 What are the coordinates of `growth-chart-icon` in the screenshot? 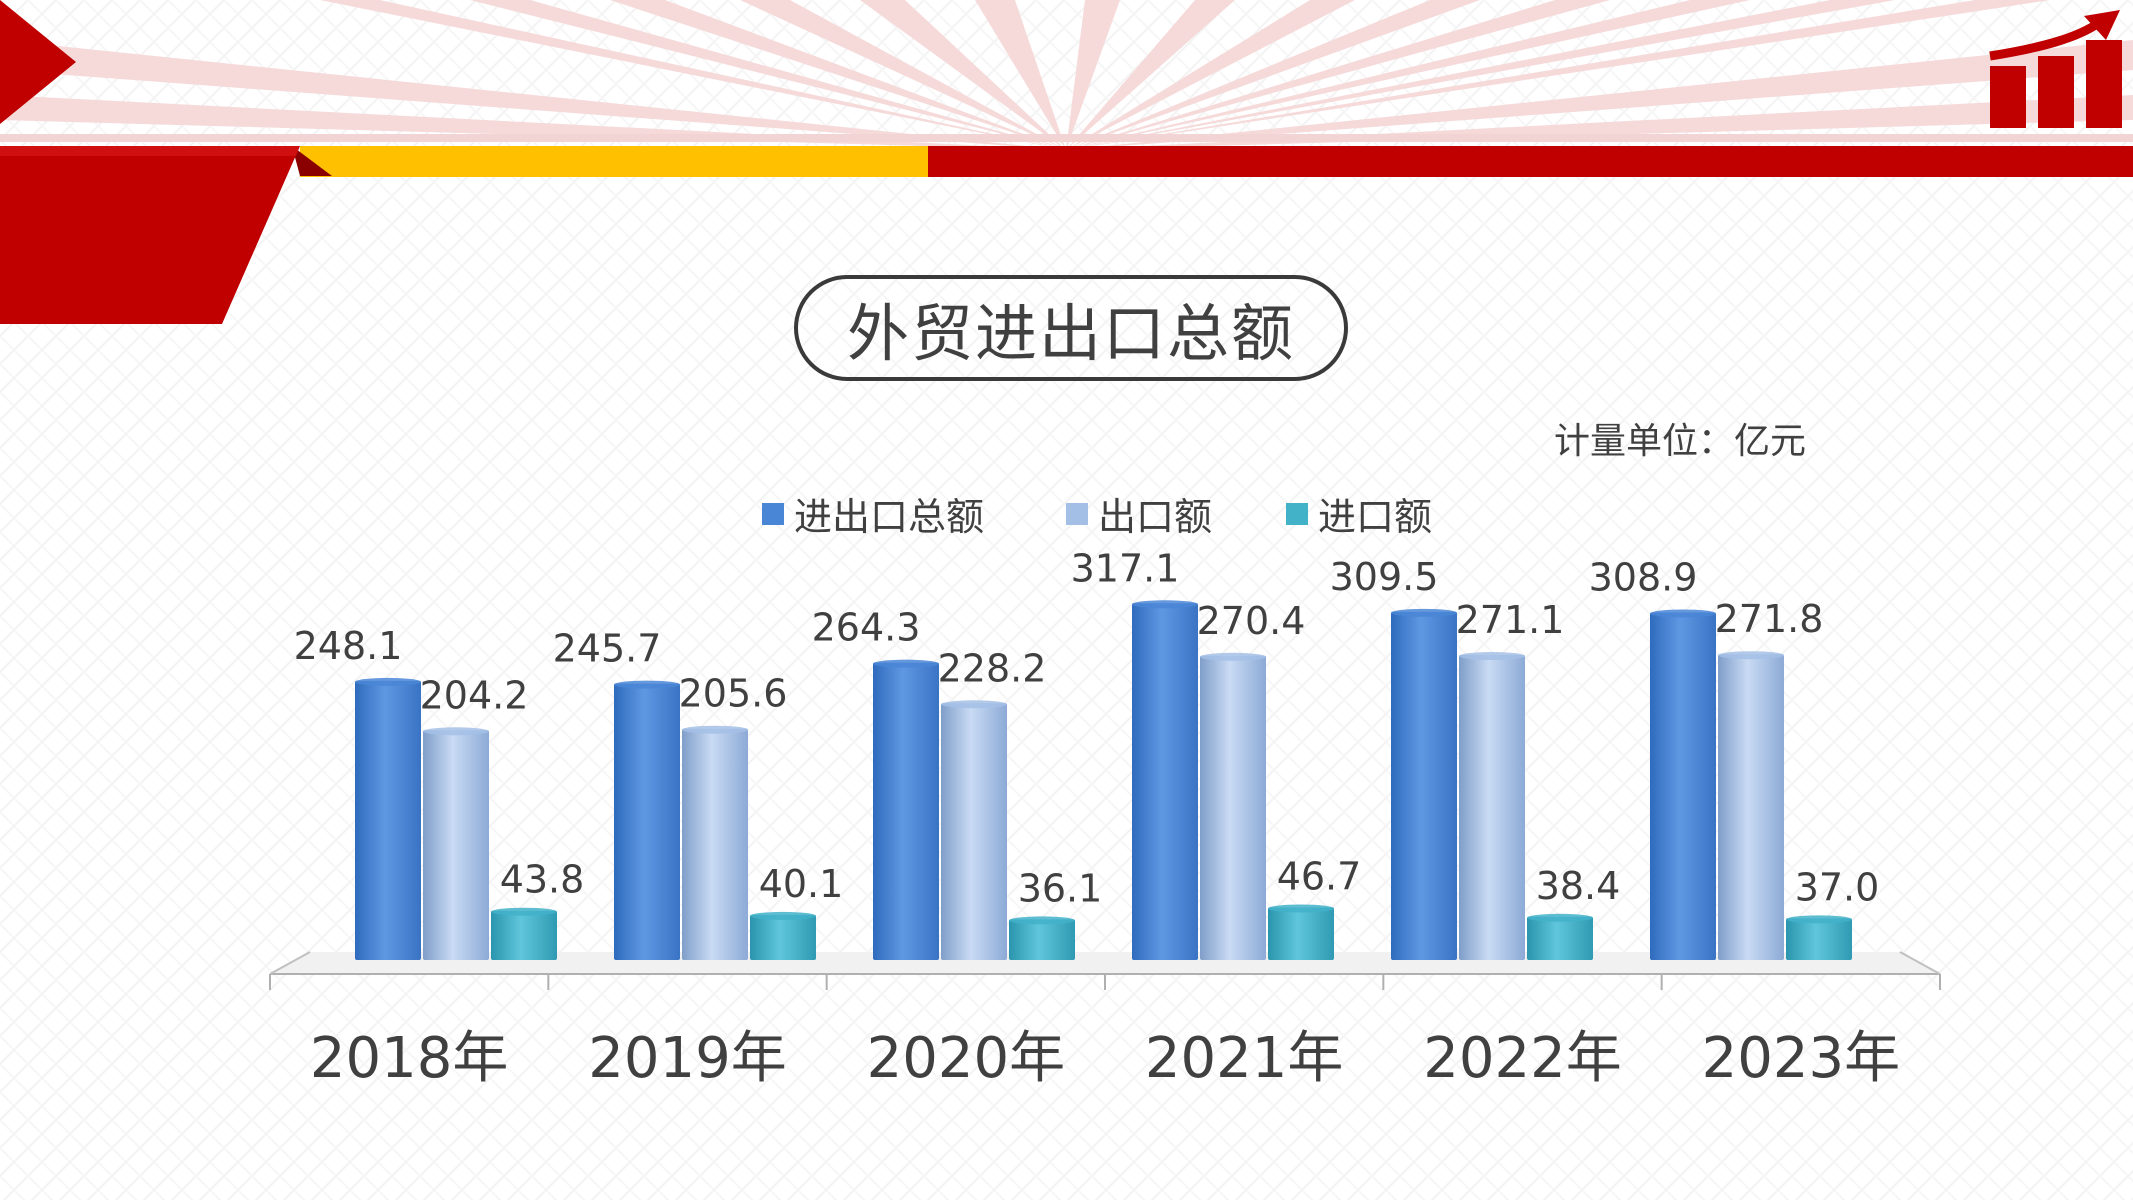 It's located at (2055, 69).